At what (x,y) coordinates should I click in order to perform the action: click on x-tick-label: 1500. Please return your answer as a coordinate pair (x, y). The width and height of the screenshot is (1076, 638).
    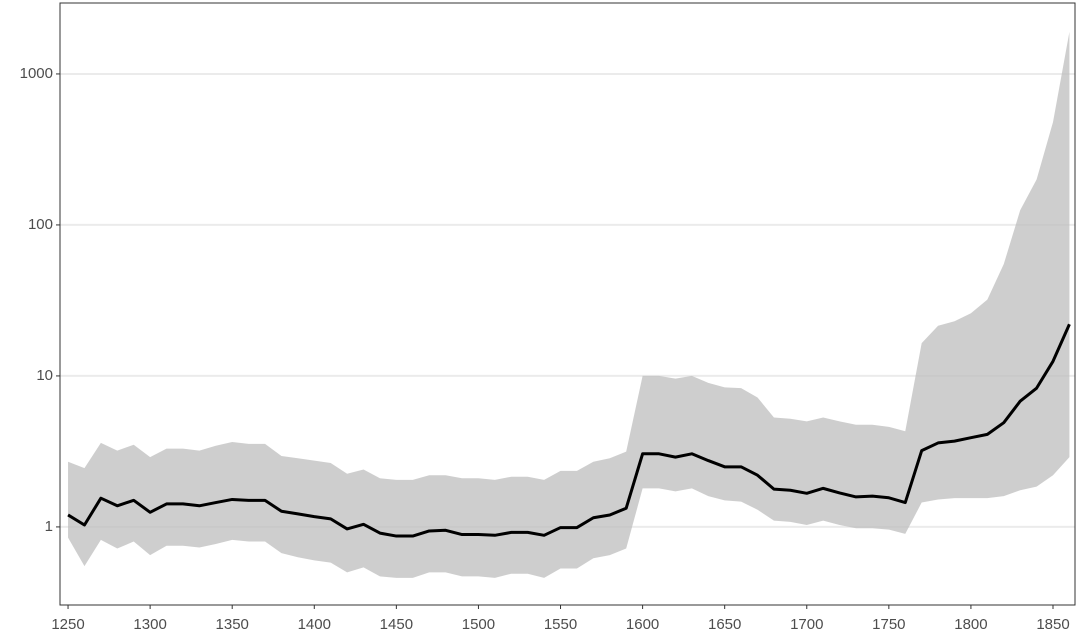
    Looking at the image, I should click on (478, 624).